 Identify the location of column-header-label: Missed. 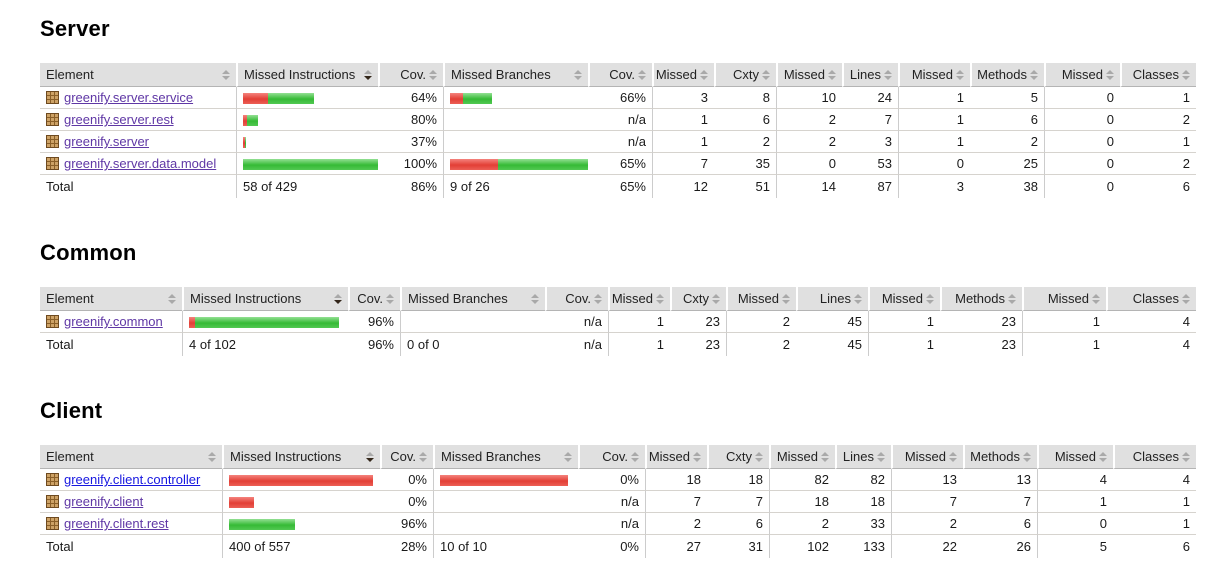
(669, 456).